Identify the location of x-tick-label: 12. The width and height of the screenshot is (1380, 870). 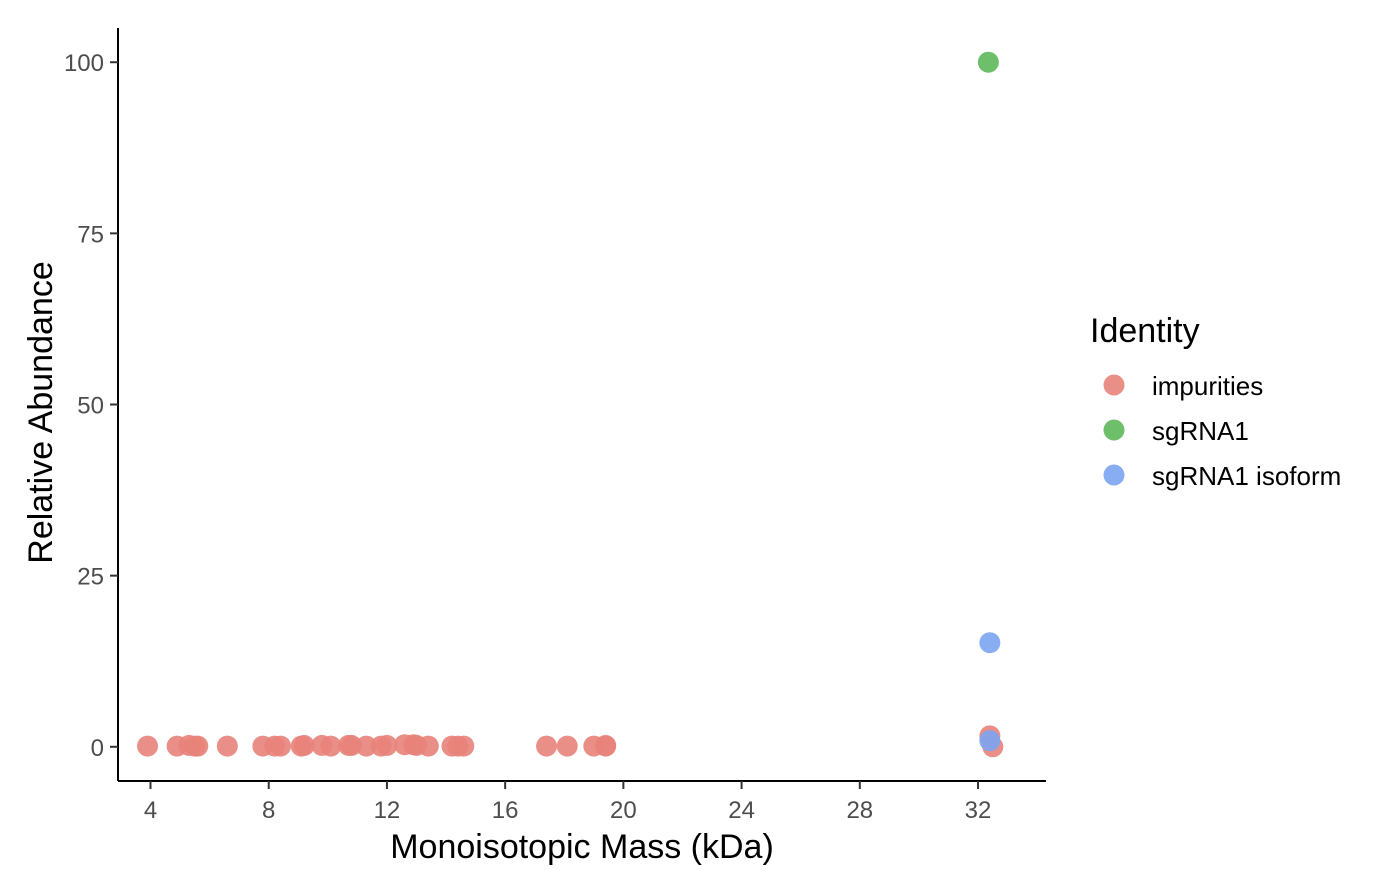
(387, 810).